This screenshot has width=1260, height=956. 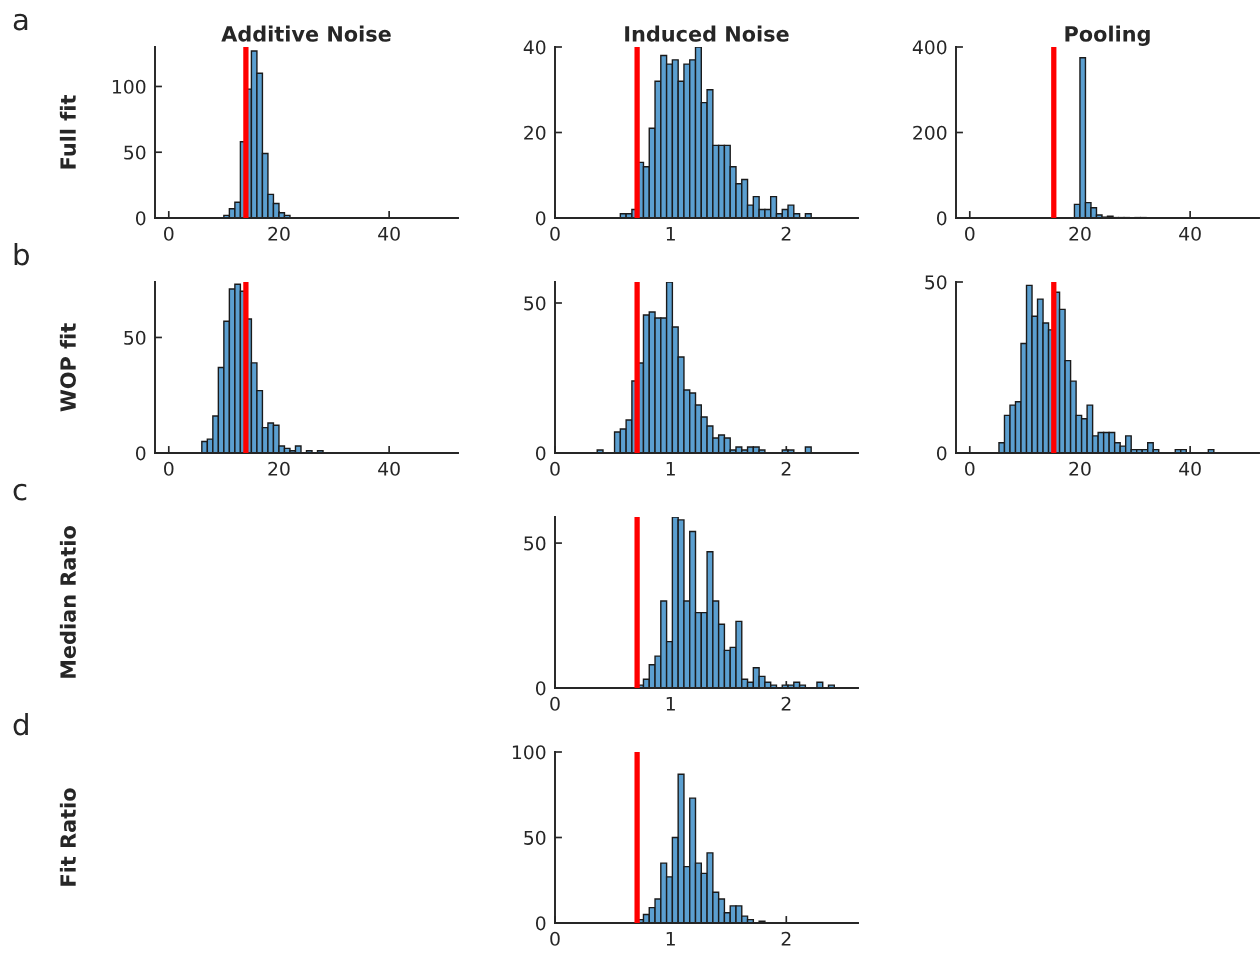 I want to click on y-axis-title: Fit Ratio, so click(x=67, y=837).